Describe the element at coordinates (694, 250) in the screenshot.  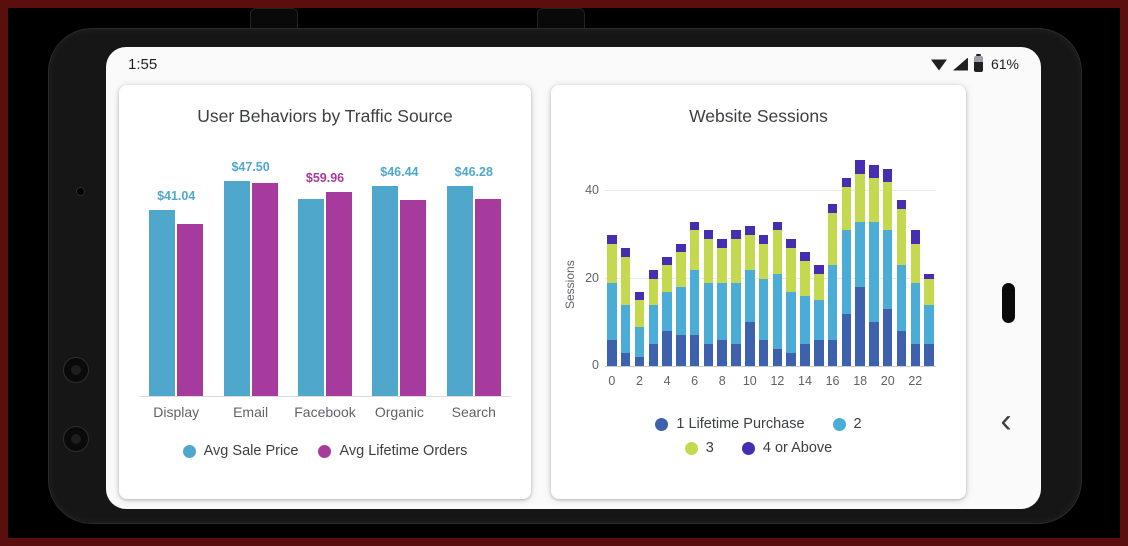
I see `stack-segment-h6-s2` at that location.